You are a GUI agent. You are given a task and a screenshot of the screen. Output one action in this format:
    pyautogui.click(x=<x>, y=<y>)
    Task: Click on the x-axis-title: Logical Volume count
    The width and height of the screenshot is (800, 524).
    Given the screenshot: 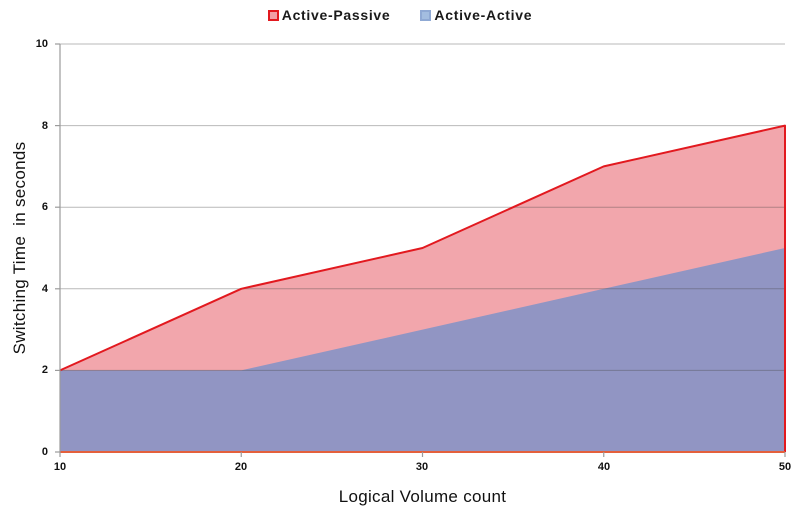 What is the action you would take?
    pyautogui.click(x=422, y=496)
    